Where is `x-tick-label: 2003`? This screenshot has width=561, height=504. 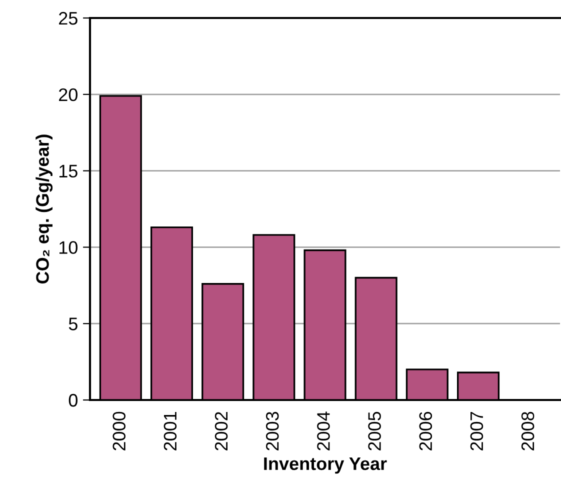
x-tick-label: 2003 is located at coordinates (272, 431).